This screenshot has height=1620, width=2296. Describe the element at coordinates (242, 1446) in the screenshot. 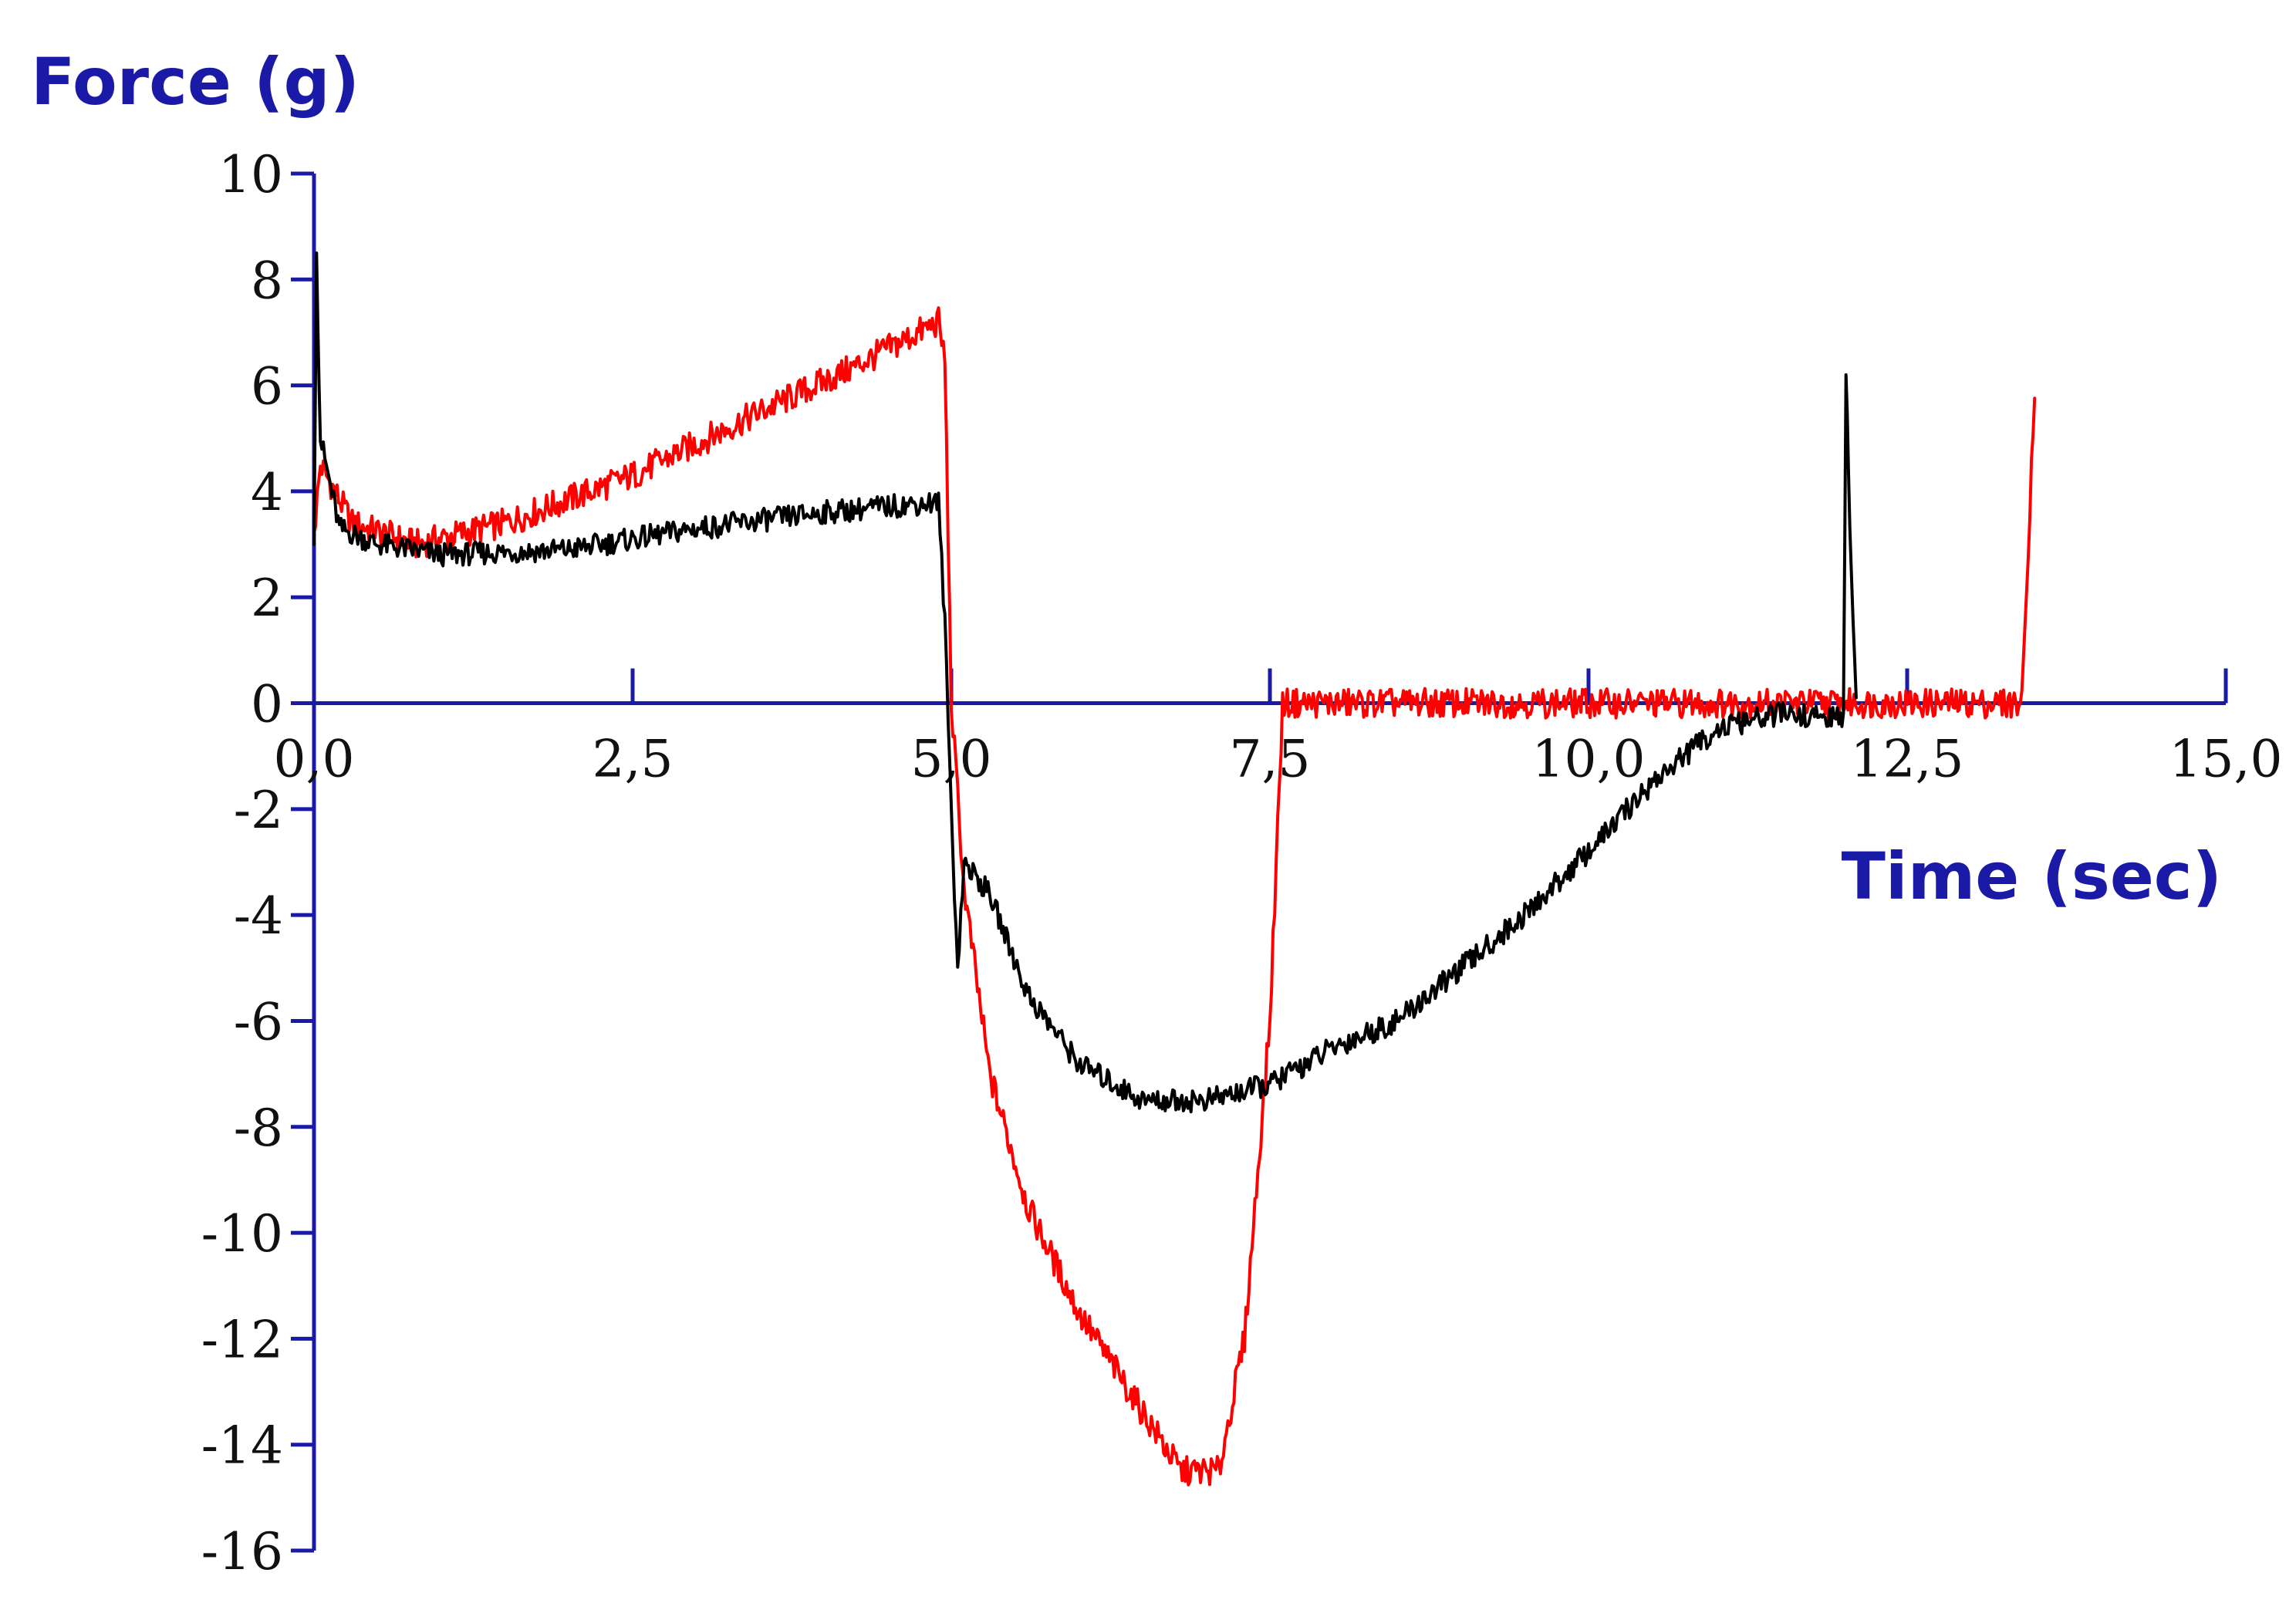

I see `y-tick-label: -14` at that location.